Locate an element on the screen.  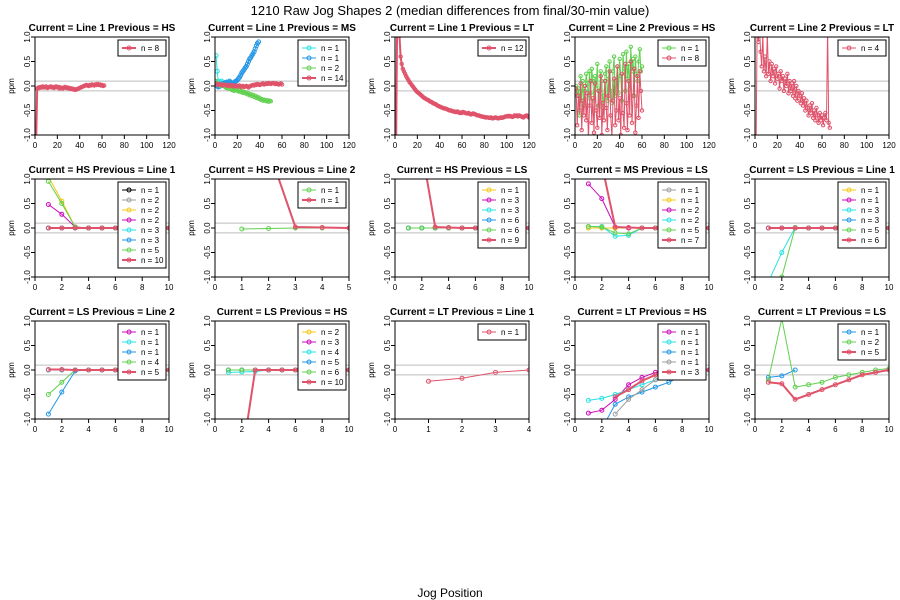
panel-data is located at coordinates (294, 205).